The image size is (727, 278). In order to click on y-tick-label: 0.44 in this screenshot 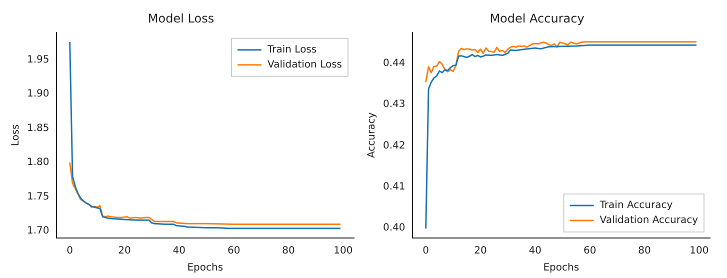, I will do `click(394, 64)`.